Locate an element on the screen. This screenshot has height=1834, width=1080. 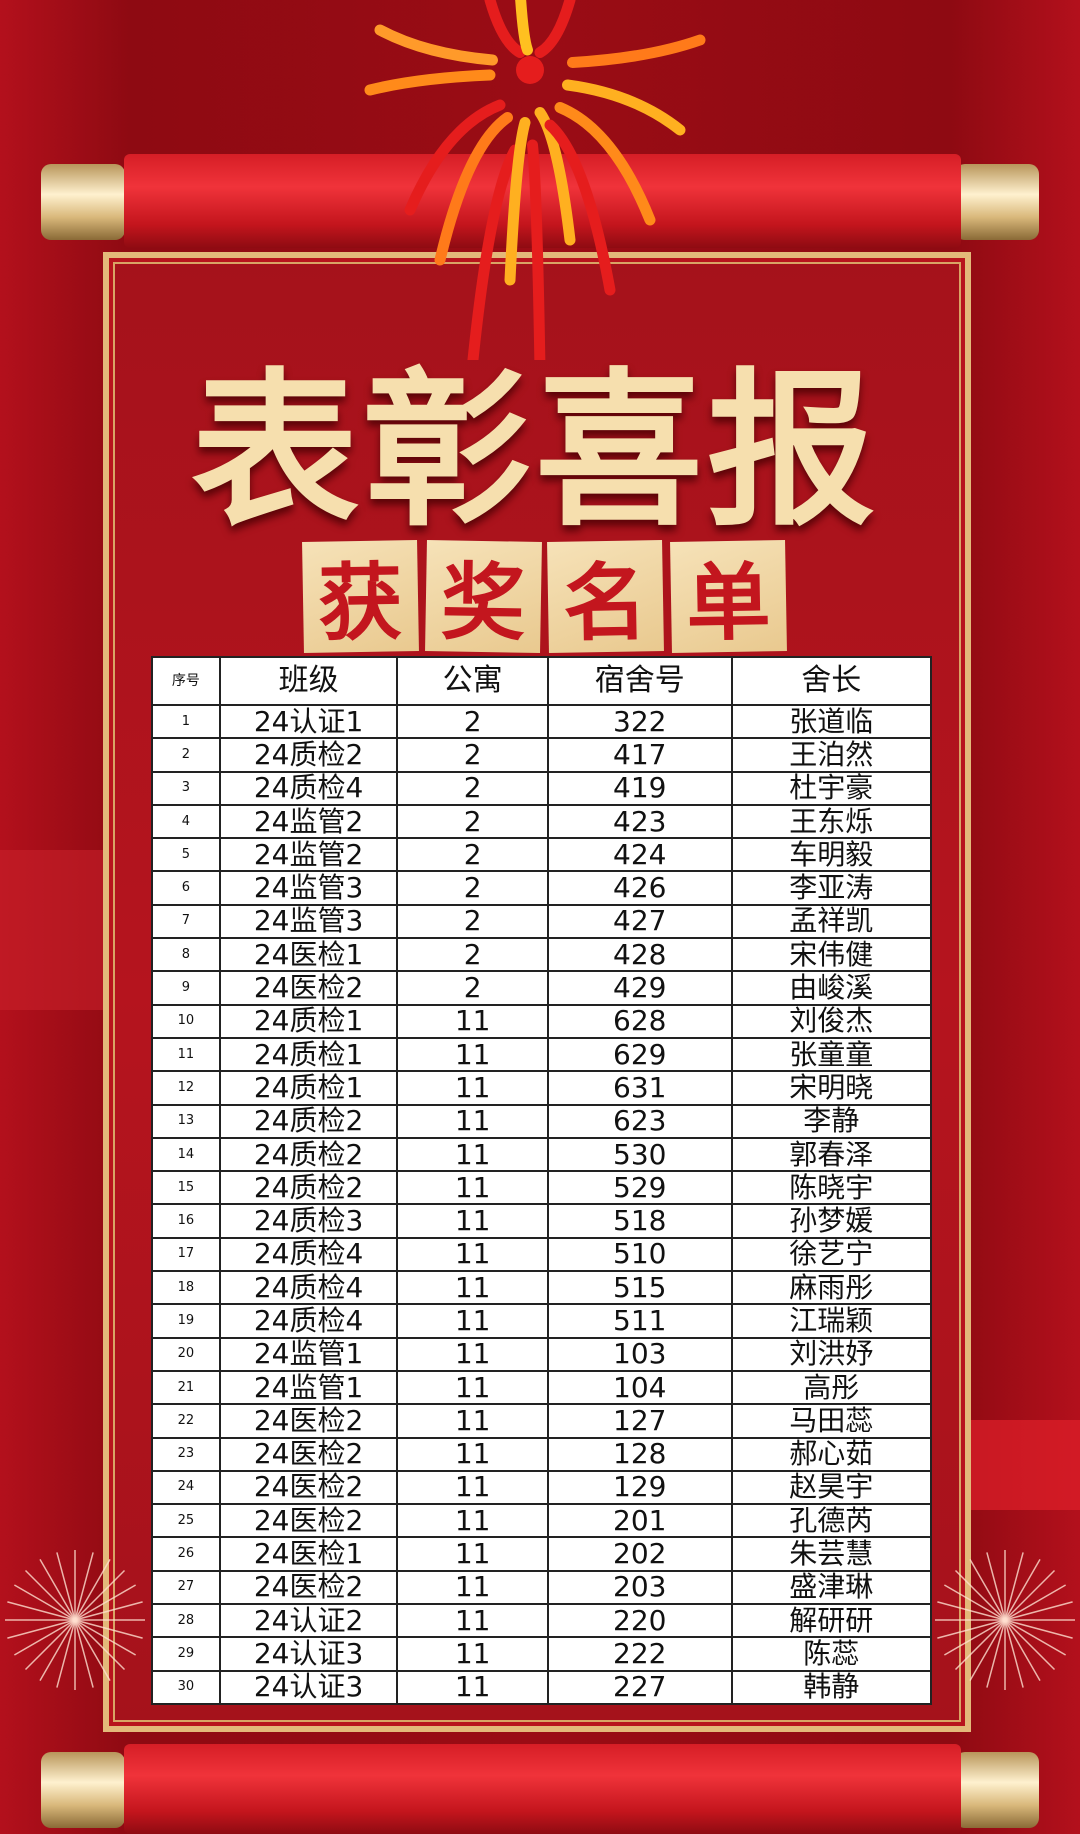
table-header-row: 序号 班级 公寓 宿舍号 舍长 is located at coordinates (542, 681).